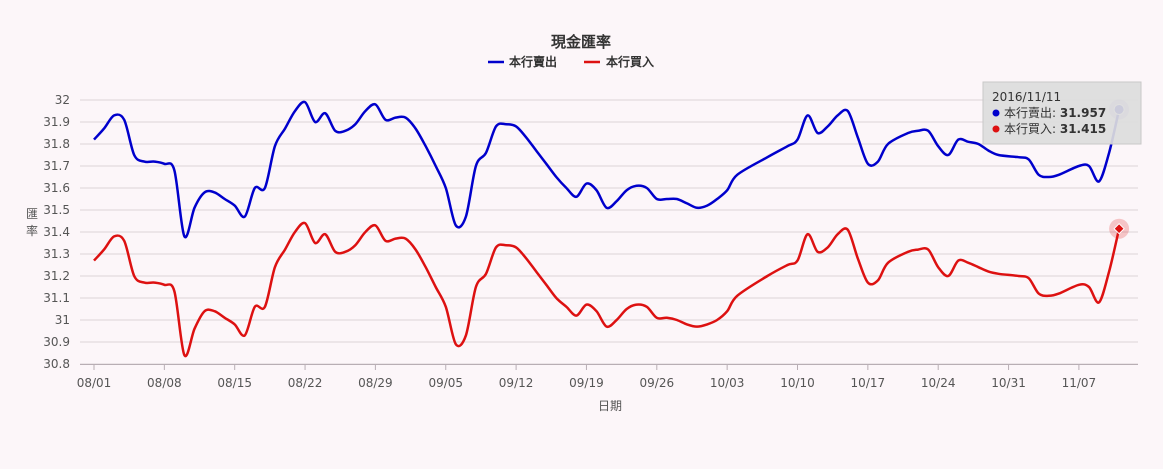  I want to click on x-tick-label: 09/05, so click(445, 383).